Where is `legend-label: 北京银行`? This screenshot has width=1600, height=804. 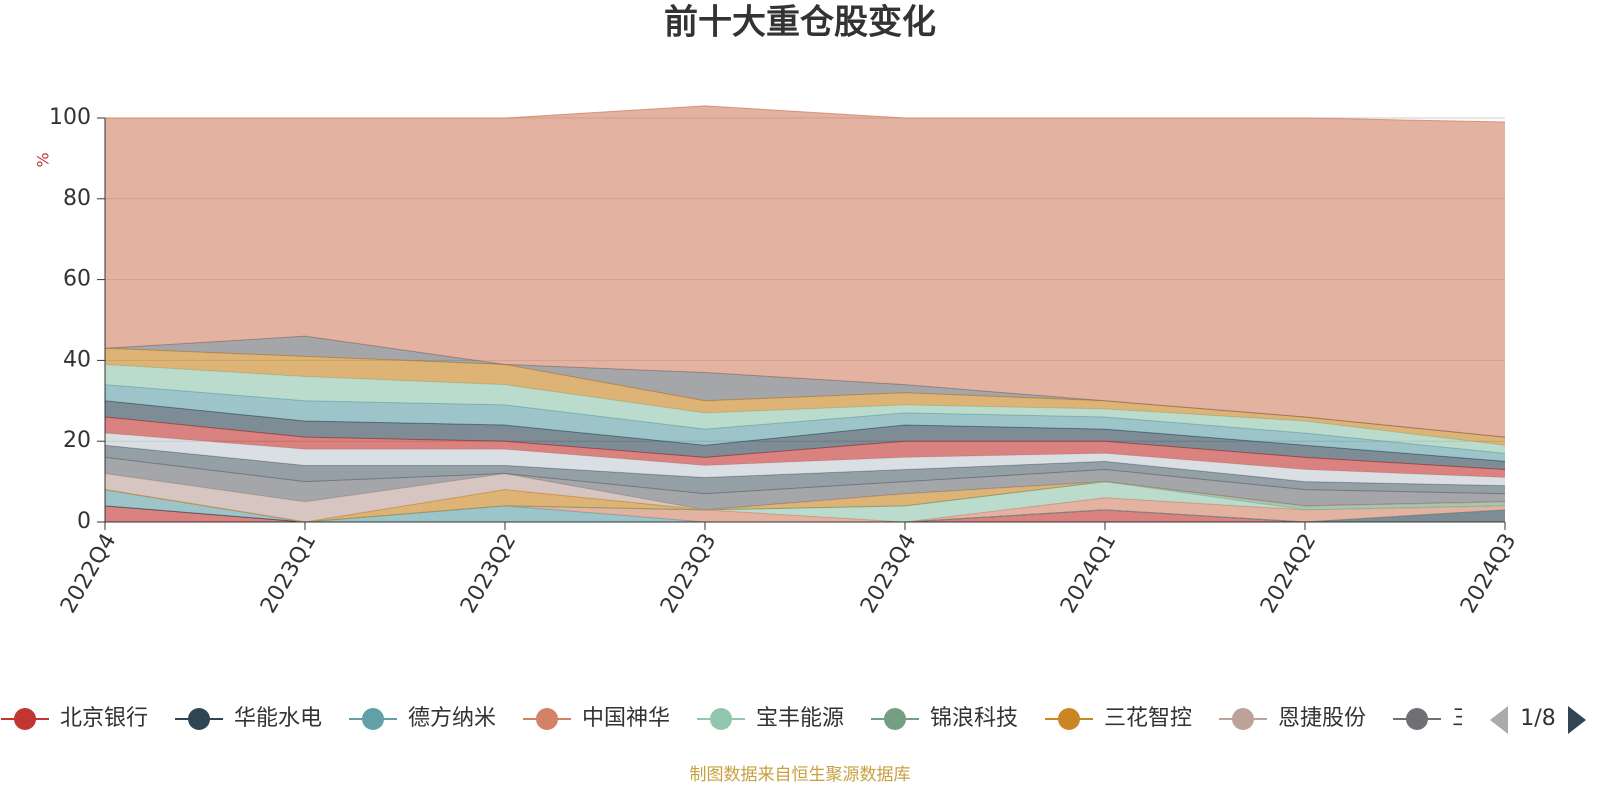
legend-label: 北京银行 is located at coordinates (104, 718).